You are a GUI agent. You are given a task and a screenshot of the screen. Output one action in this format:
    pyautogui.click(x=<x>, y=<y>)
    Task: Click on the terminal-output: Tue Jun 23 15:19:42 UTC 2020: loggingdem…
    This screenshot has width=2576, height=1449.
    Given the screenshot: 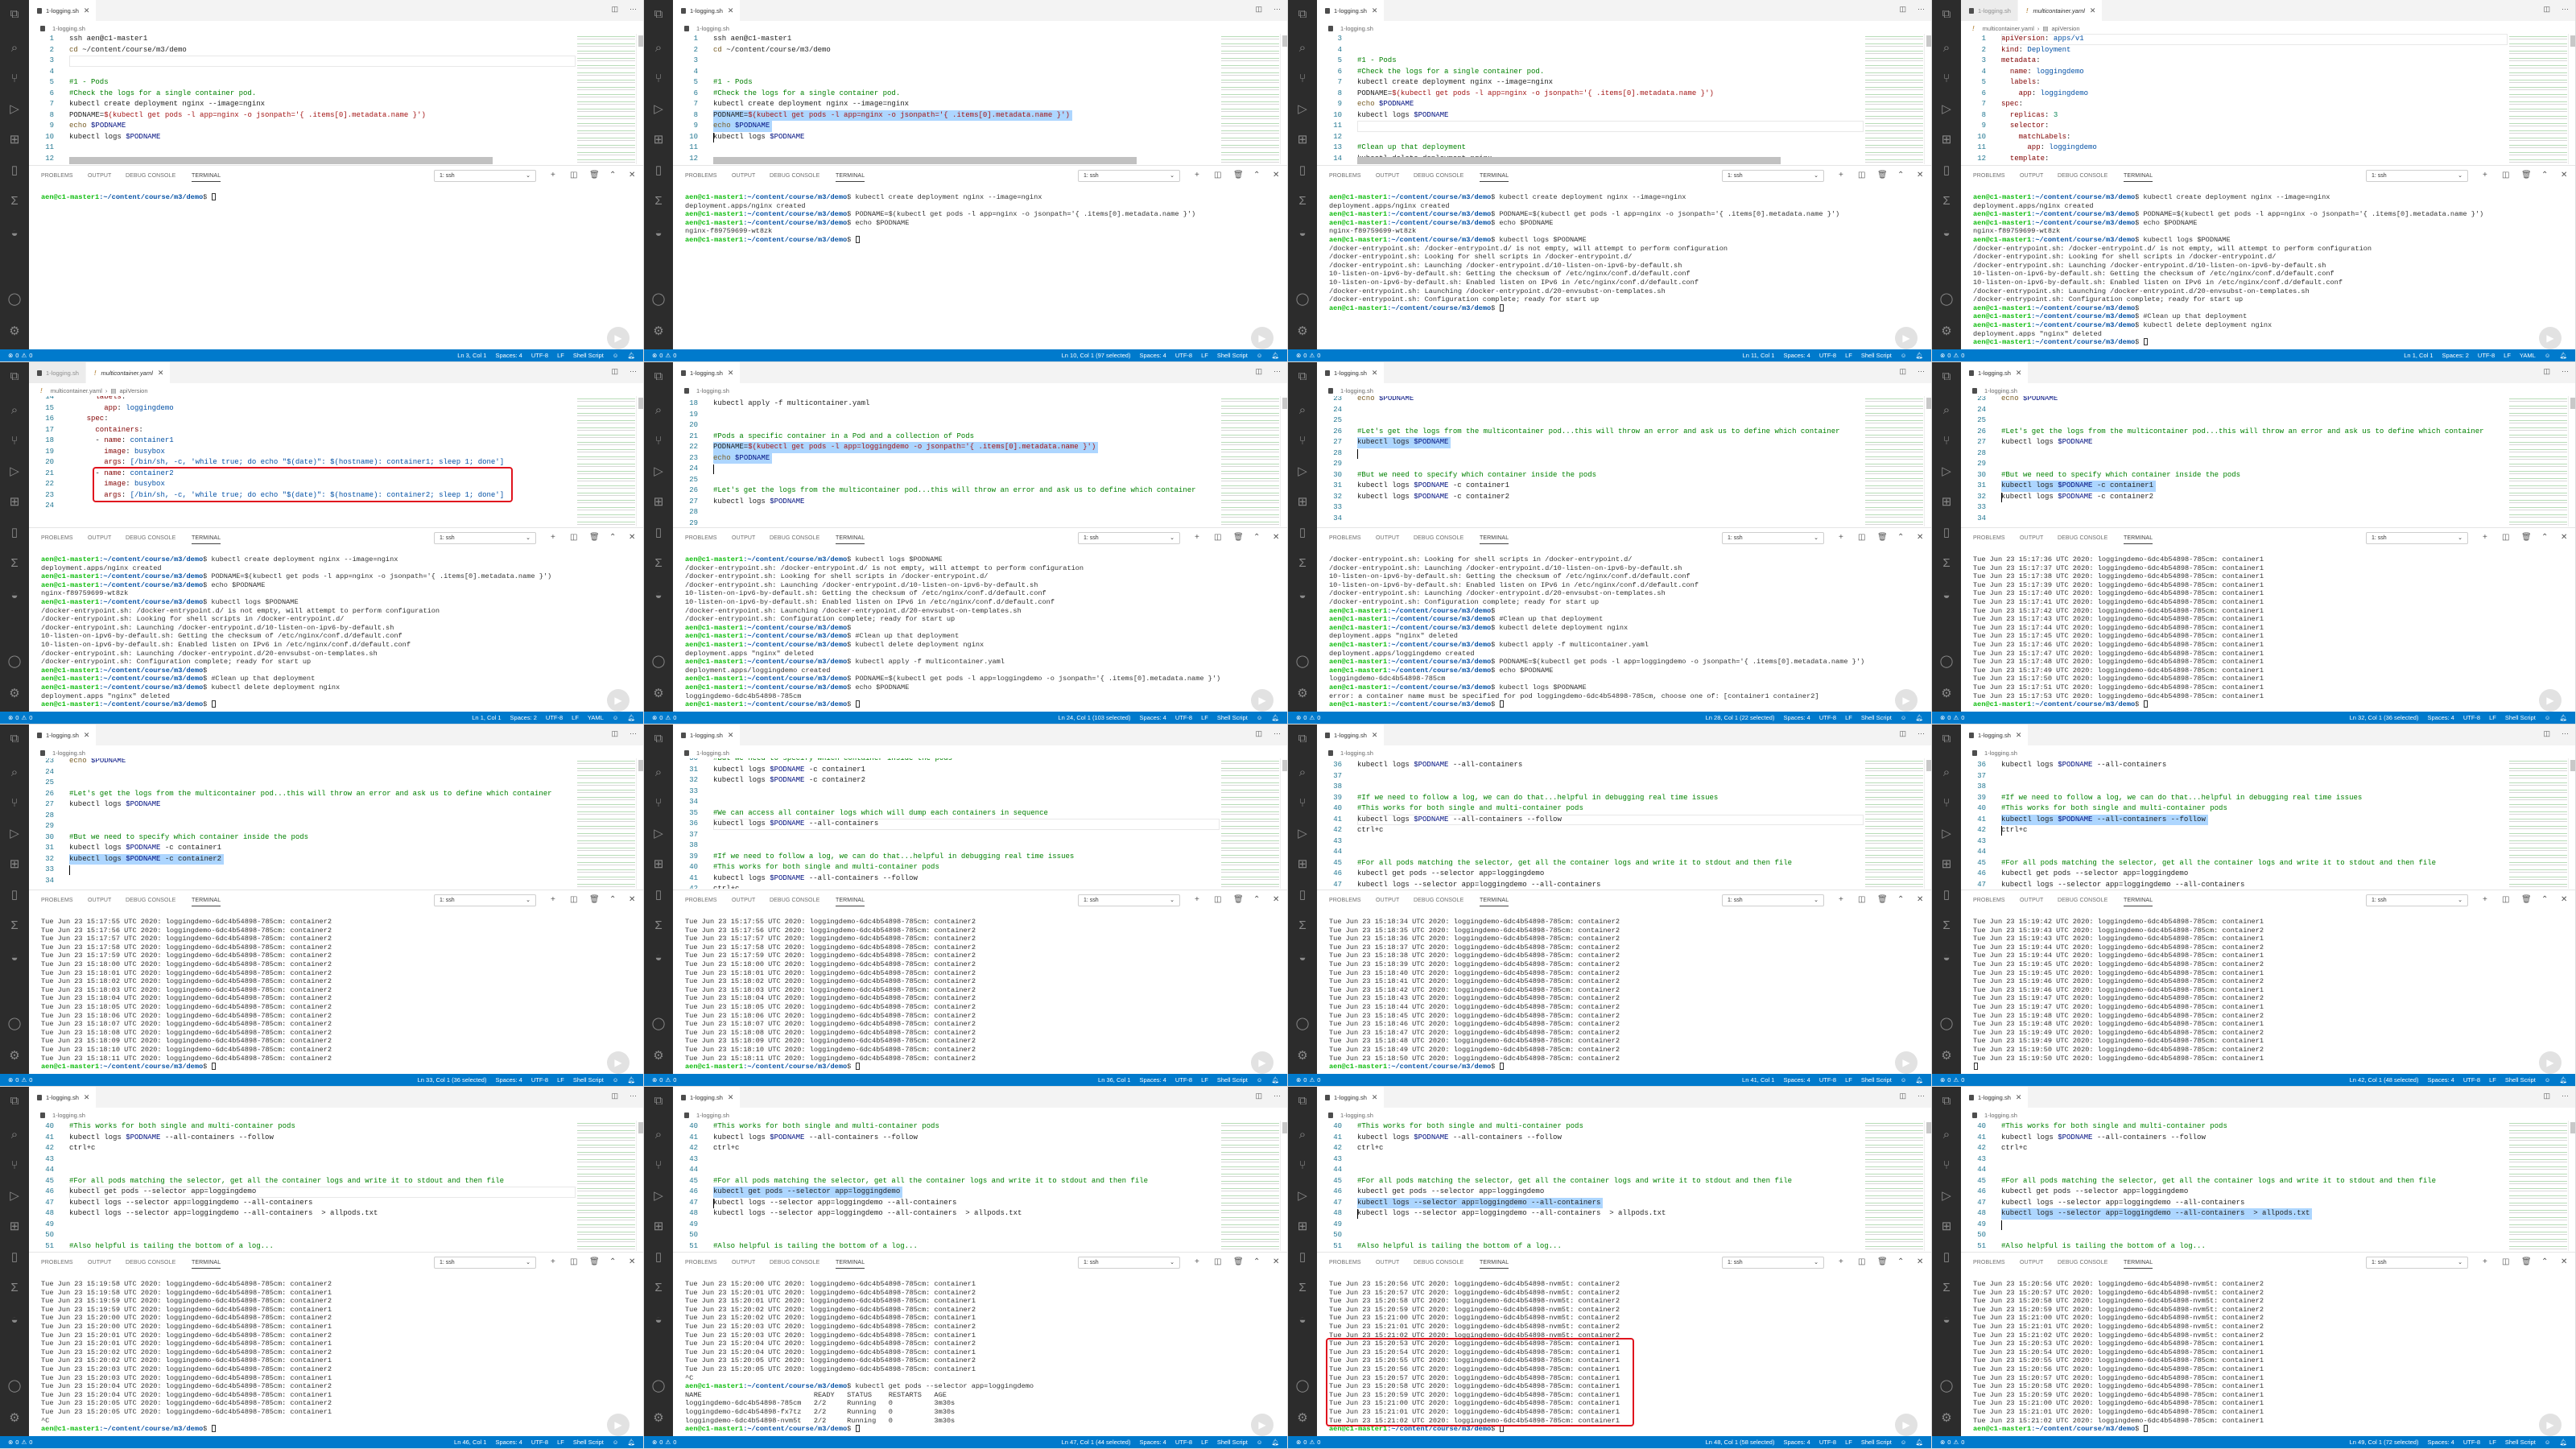 What is the action you would take?
    pyautogui.click(x=2270, y=995)
    